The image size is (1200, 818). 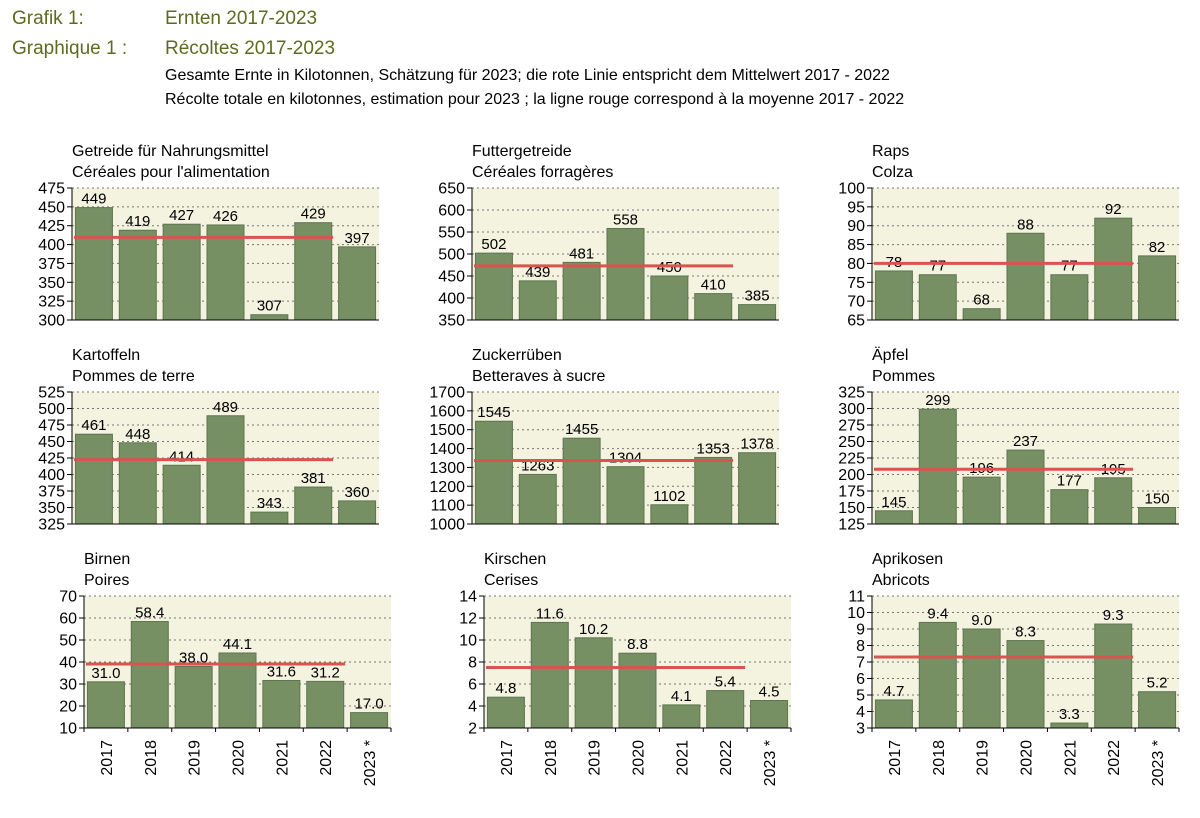 I want to click on y-tick-label: 70, so click(x=68, y=597).